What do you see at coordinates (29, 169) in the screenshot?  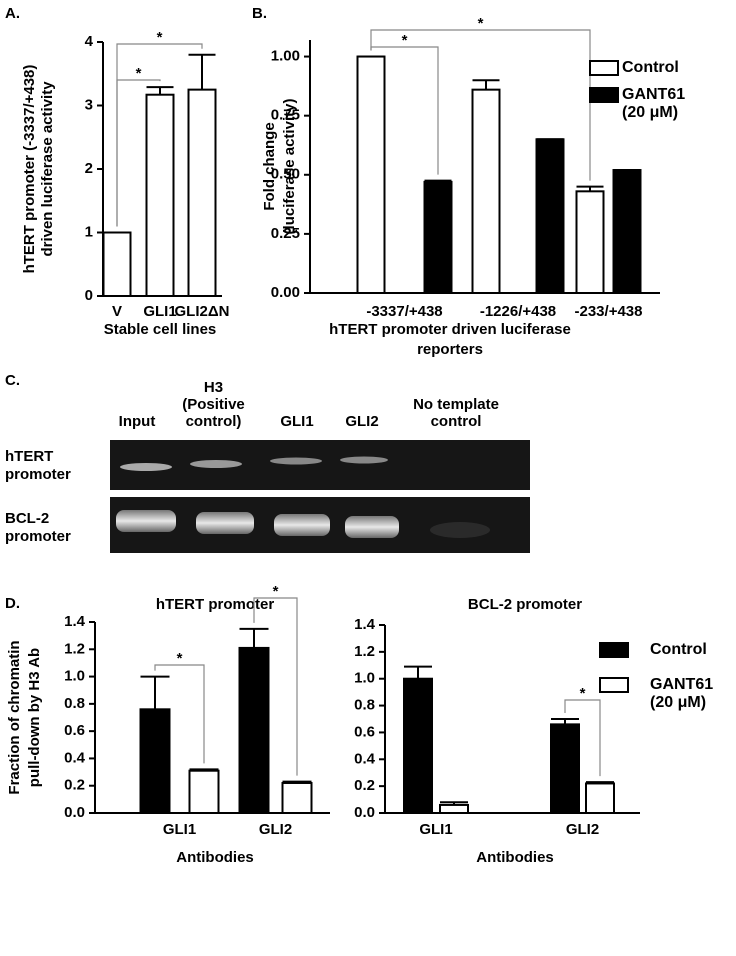 I see `y-axis-label: hTERT promoter (-3337/+438)` at bounding box center [29, 169].